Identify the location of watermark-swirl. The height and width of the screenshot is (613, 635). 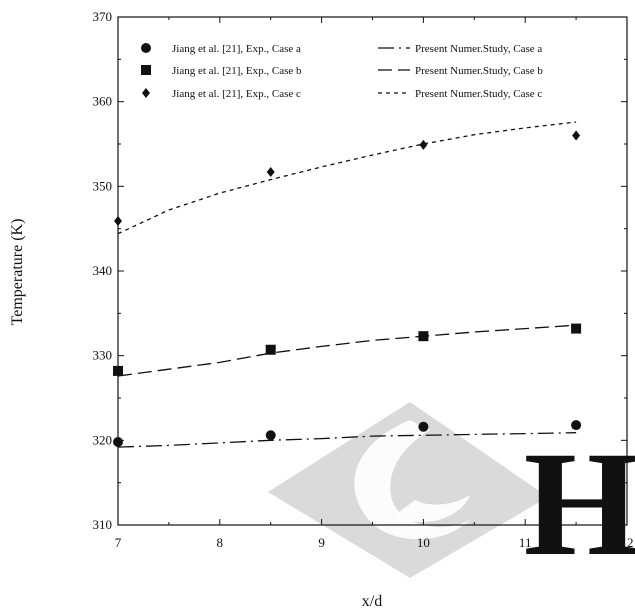
(412, 480).